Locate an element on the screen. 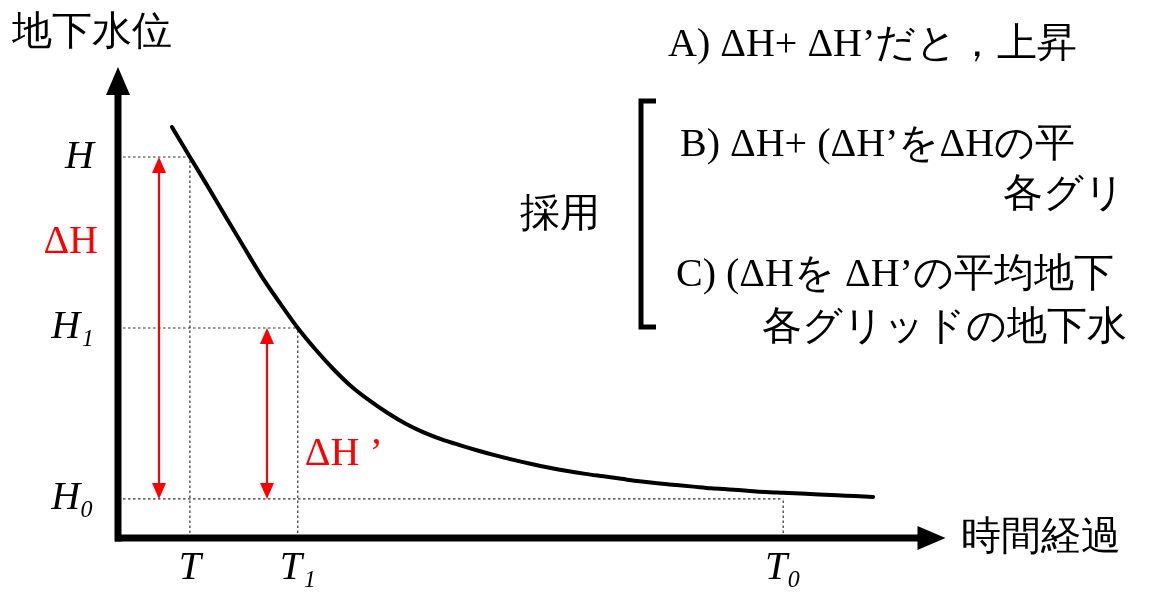  x-tick-label: T₁ is located at coordinates (297, 565).